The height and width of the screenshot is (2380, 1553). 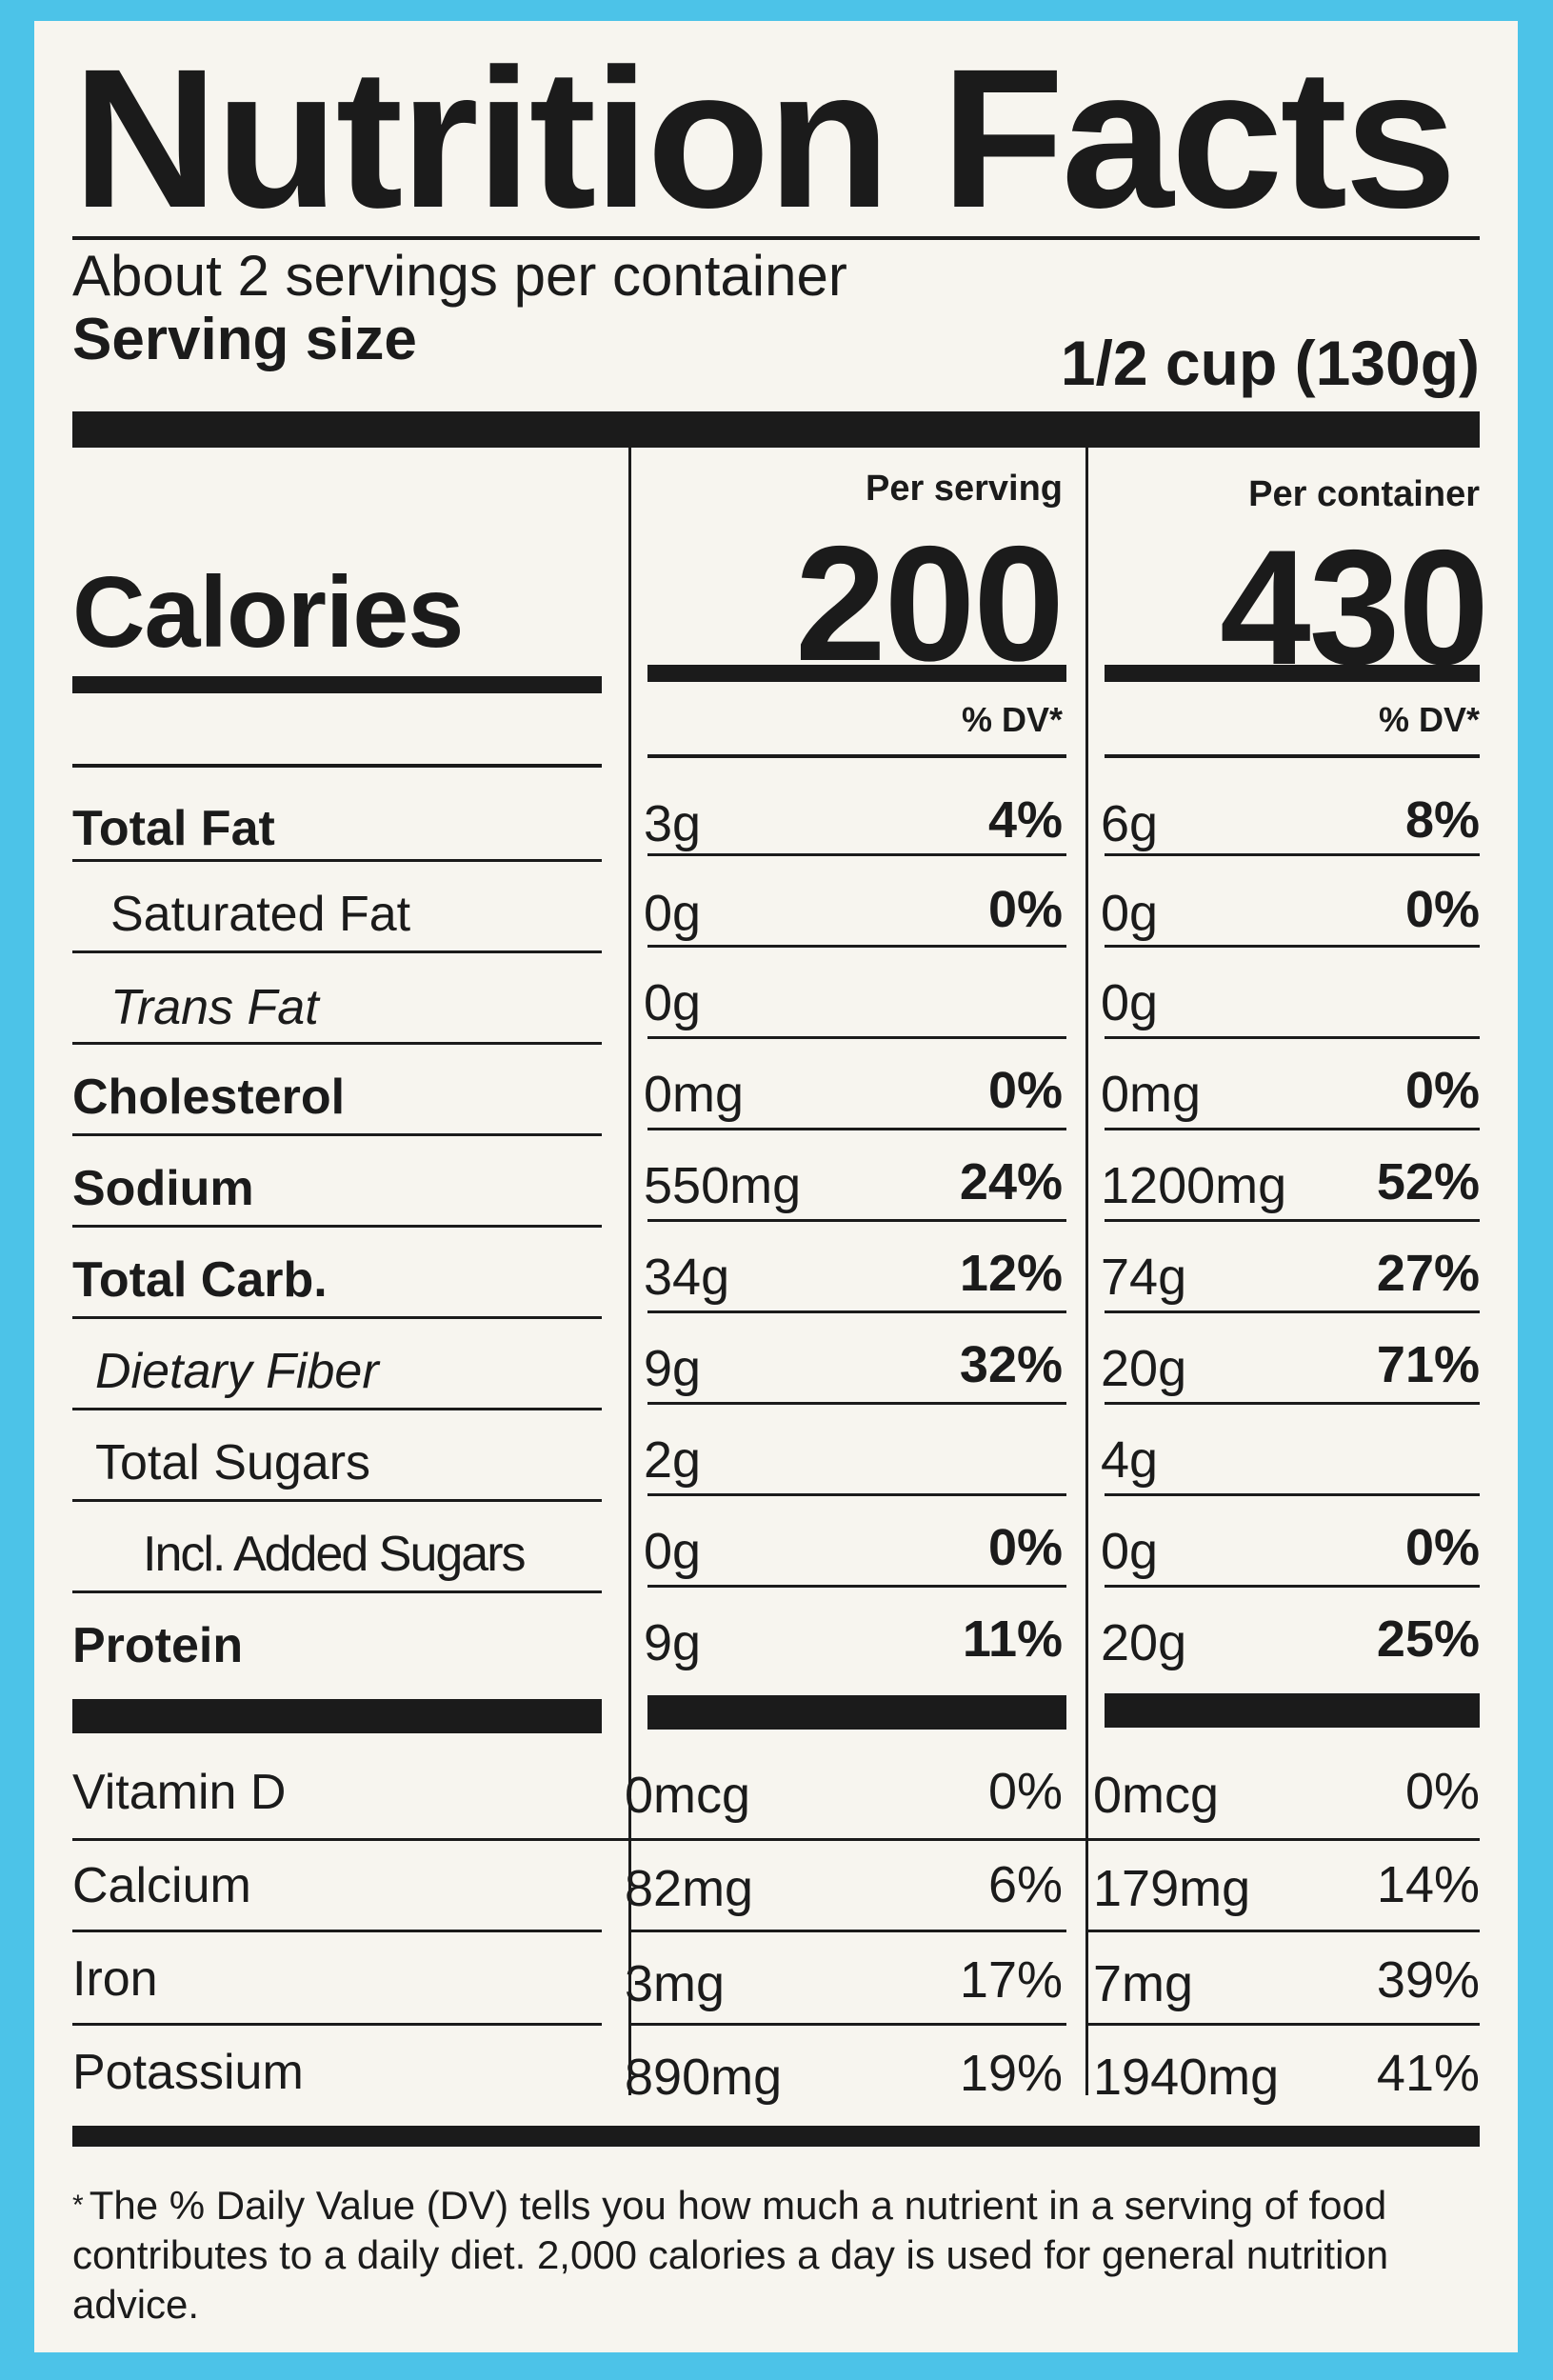 What do you see at coordinates (1428, 1639) in the screenshot?
I see `container-dv-protein: 25%` at bounding box center [1428, 1639].